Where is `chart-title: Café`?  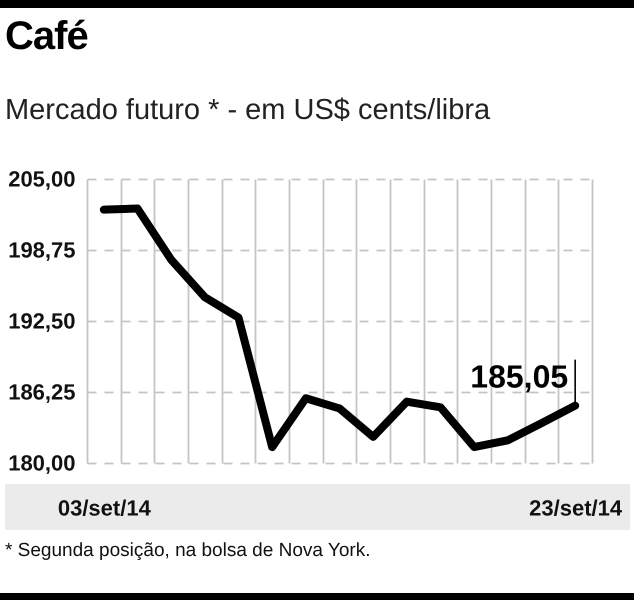 chart-title: Café is located at coordinates (46, 36).